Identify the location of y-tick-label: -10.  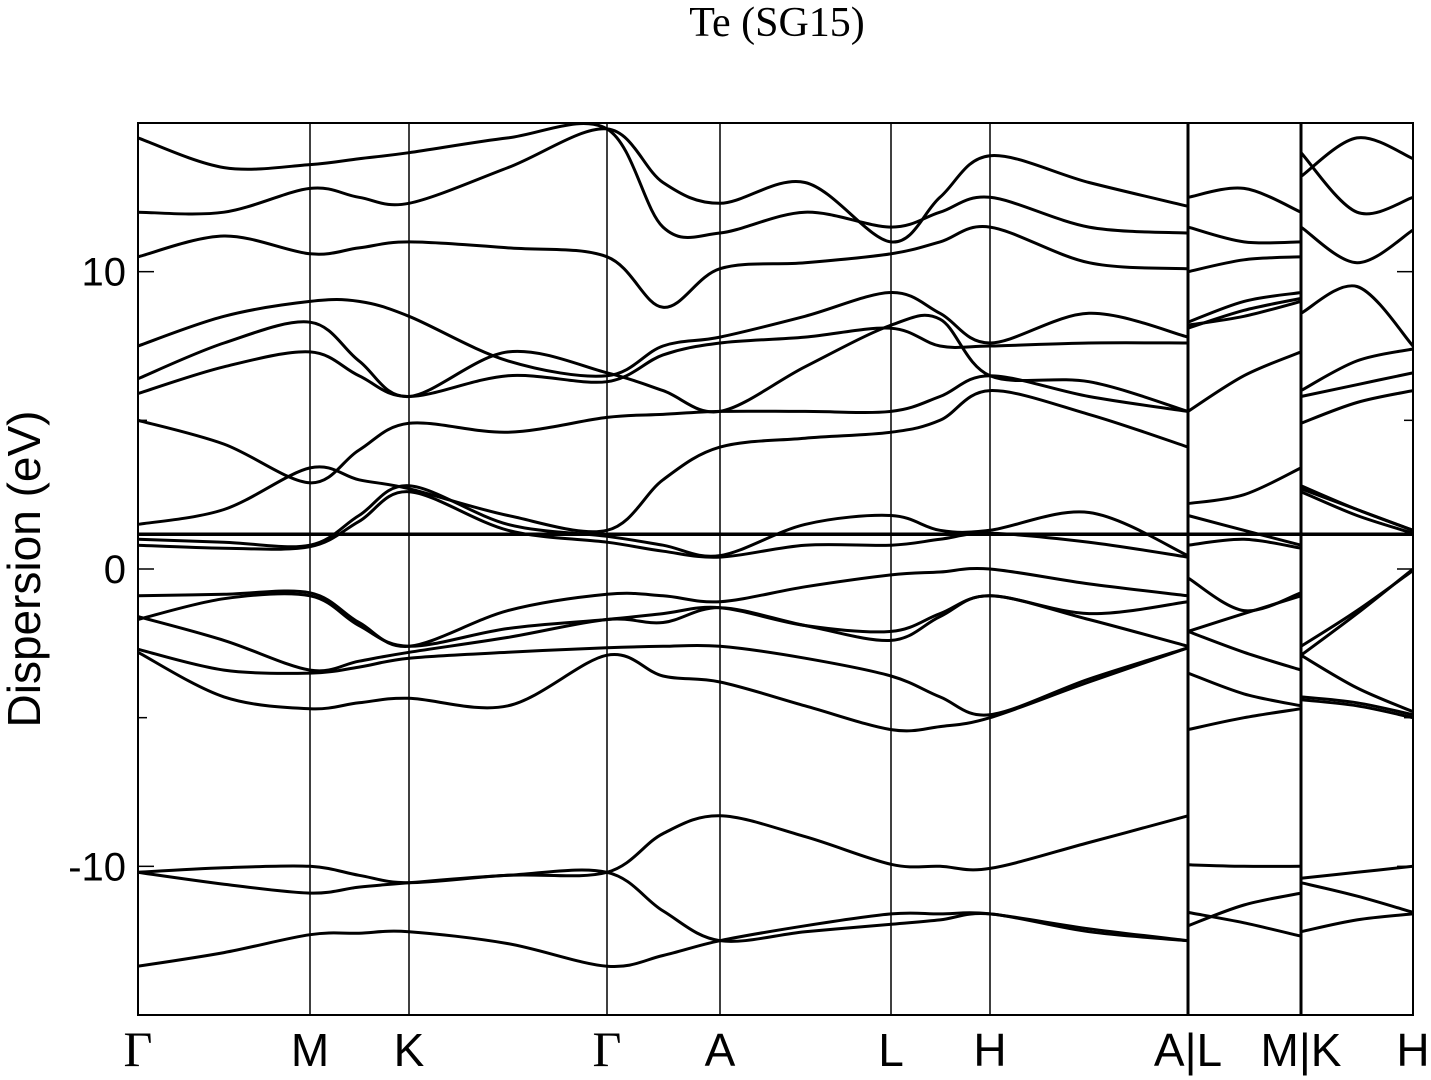
(97, 867).